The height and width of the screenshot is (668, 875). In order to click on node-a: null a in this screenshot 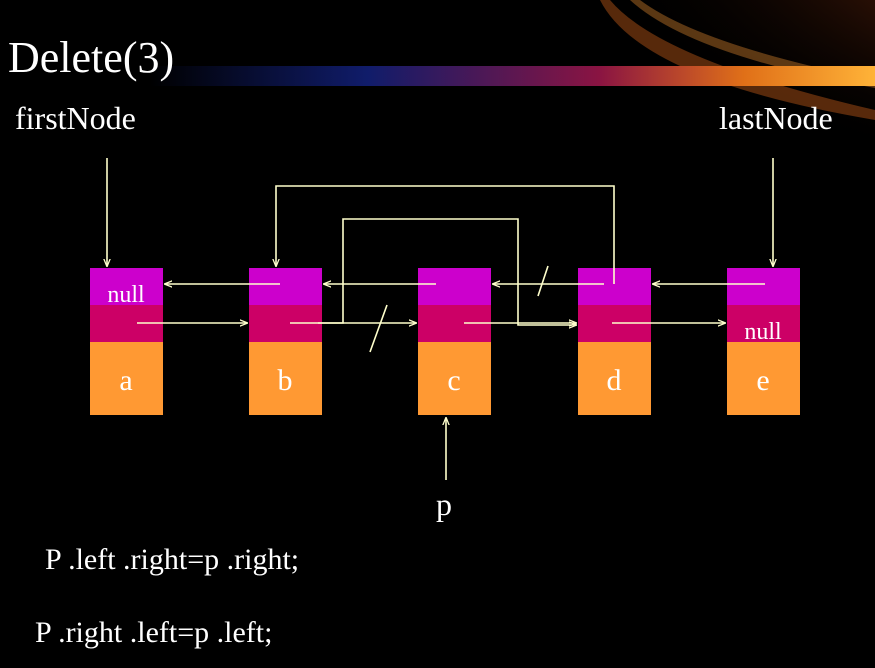, I will do `click(126, 341)`.